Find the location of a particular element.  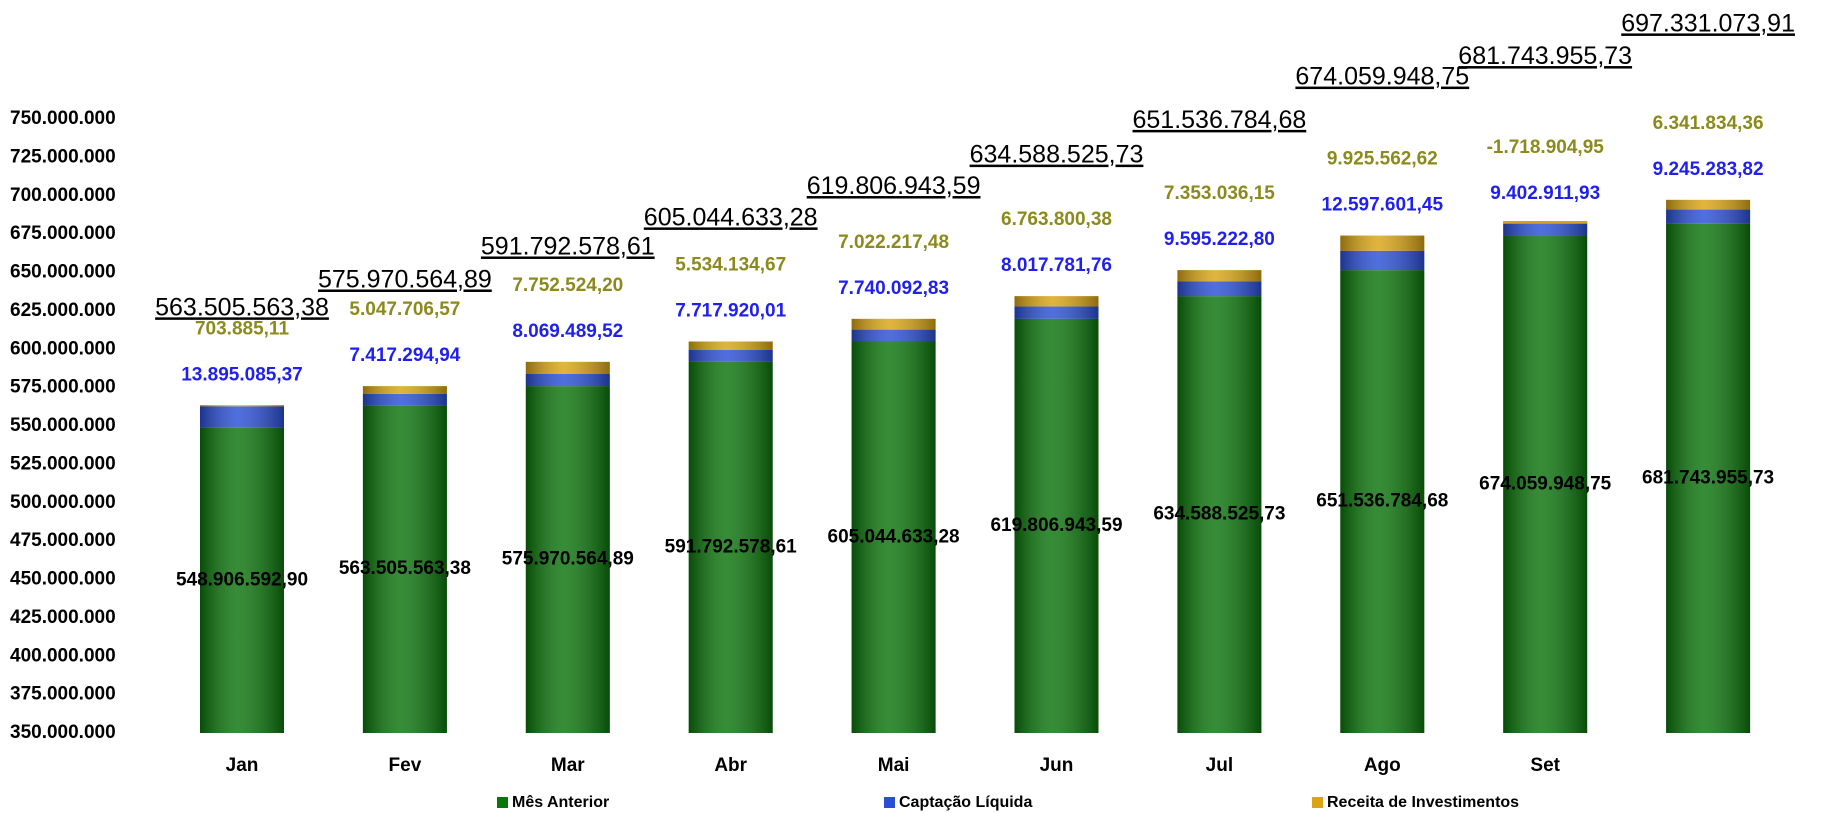

x-tick-label: Fev is located at coordinates (405, 765).